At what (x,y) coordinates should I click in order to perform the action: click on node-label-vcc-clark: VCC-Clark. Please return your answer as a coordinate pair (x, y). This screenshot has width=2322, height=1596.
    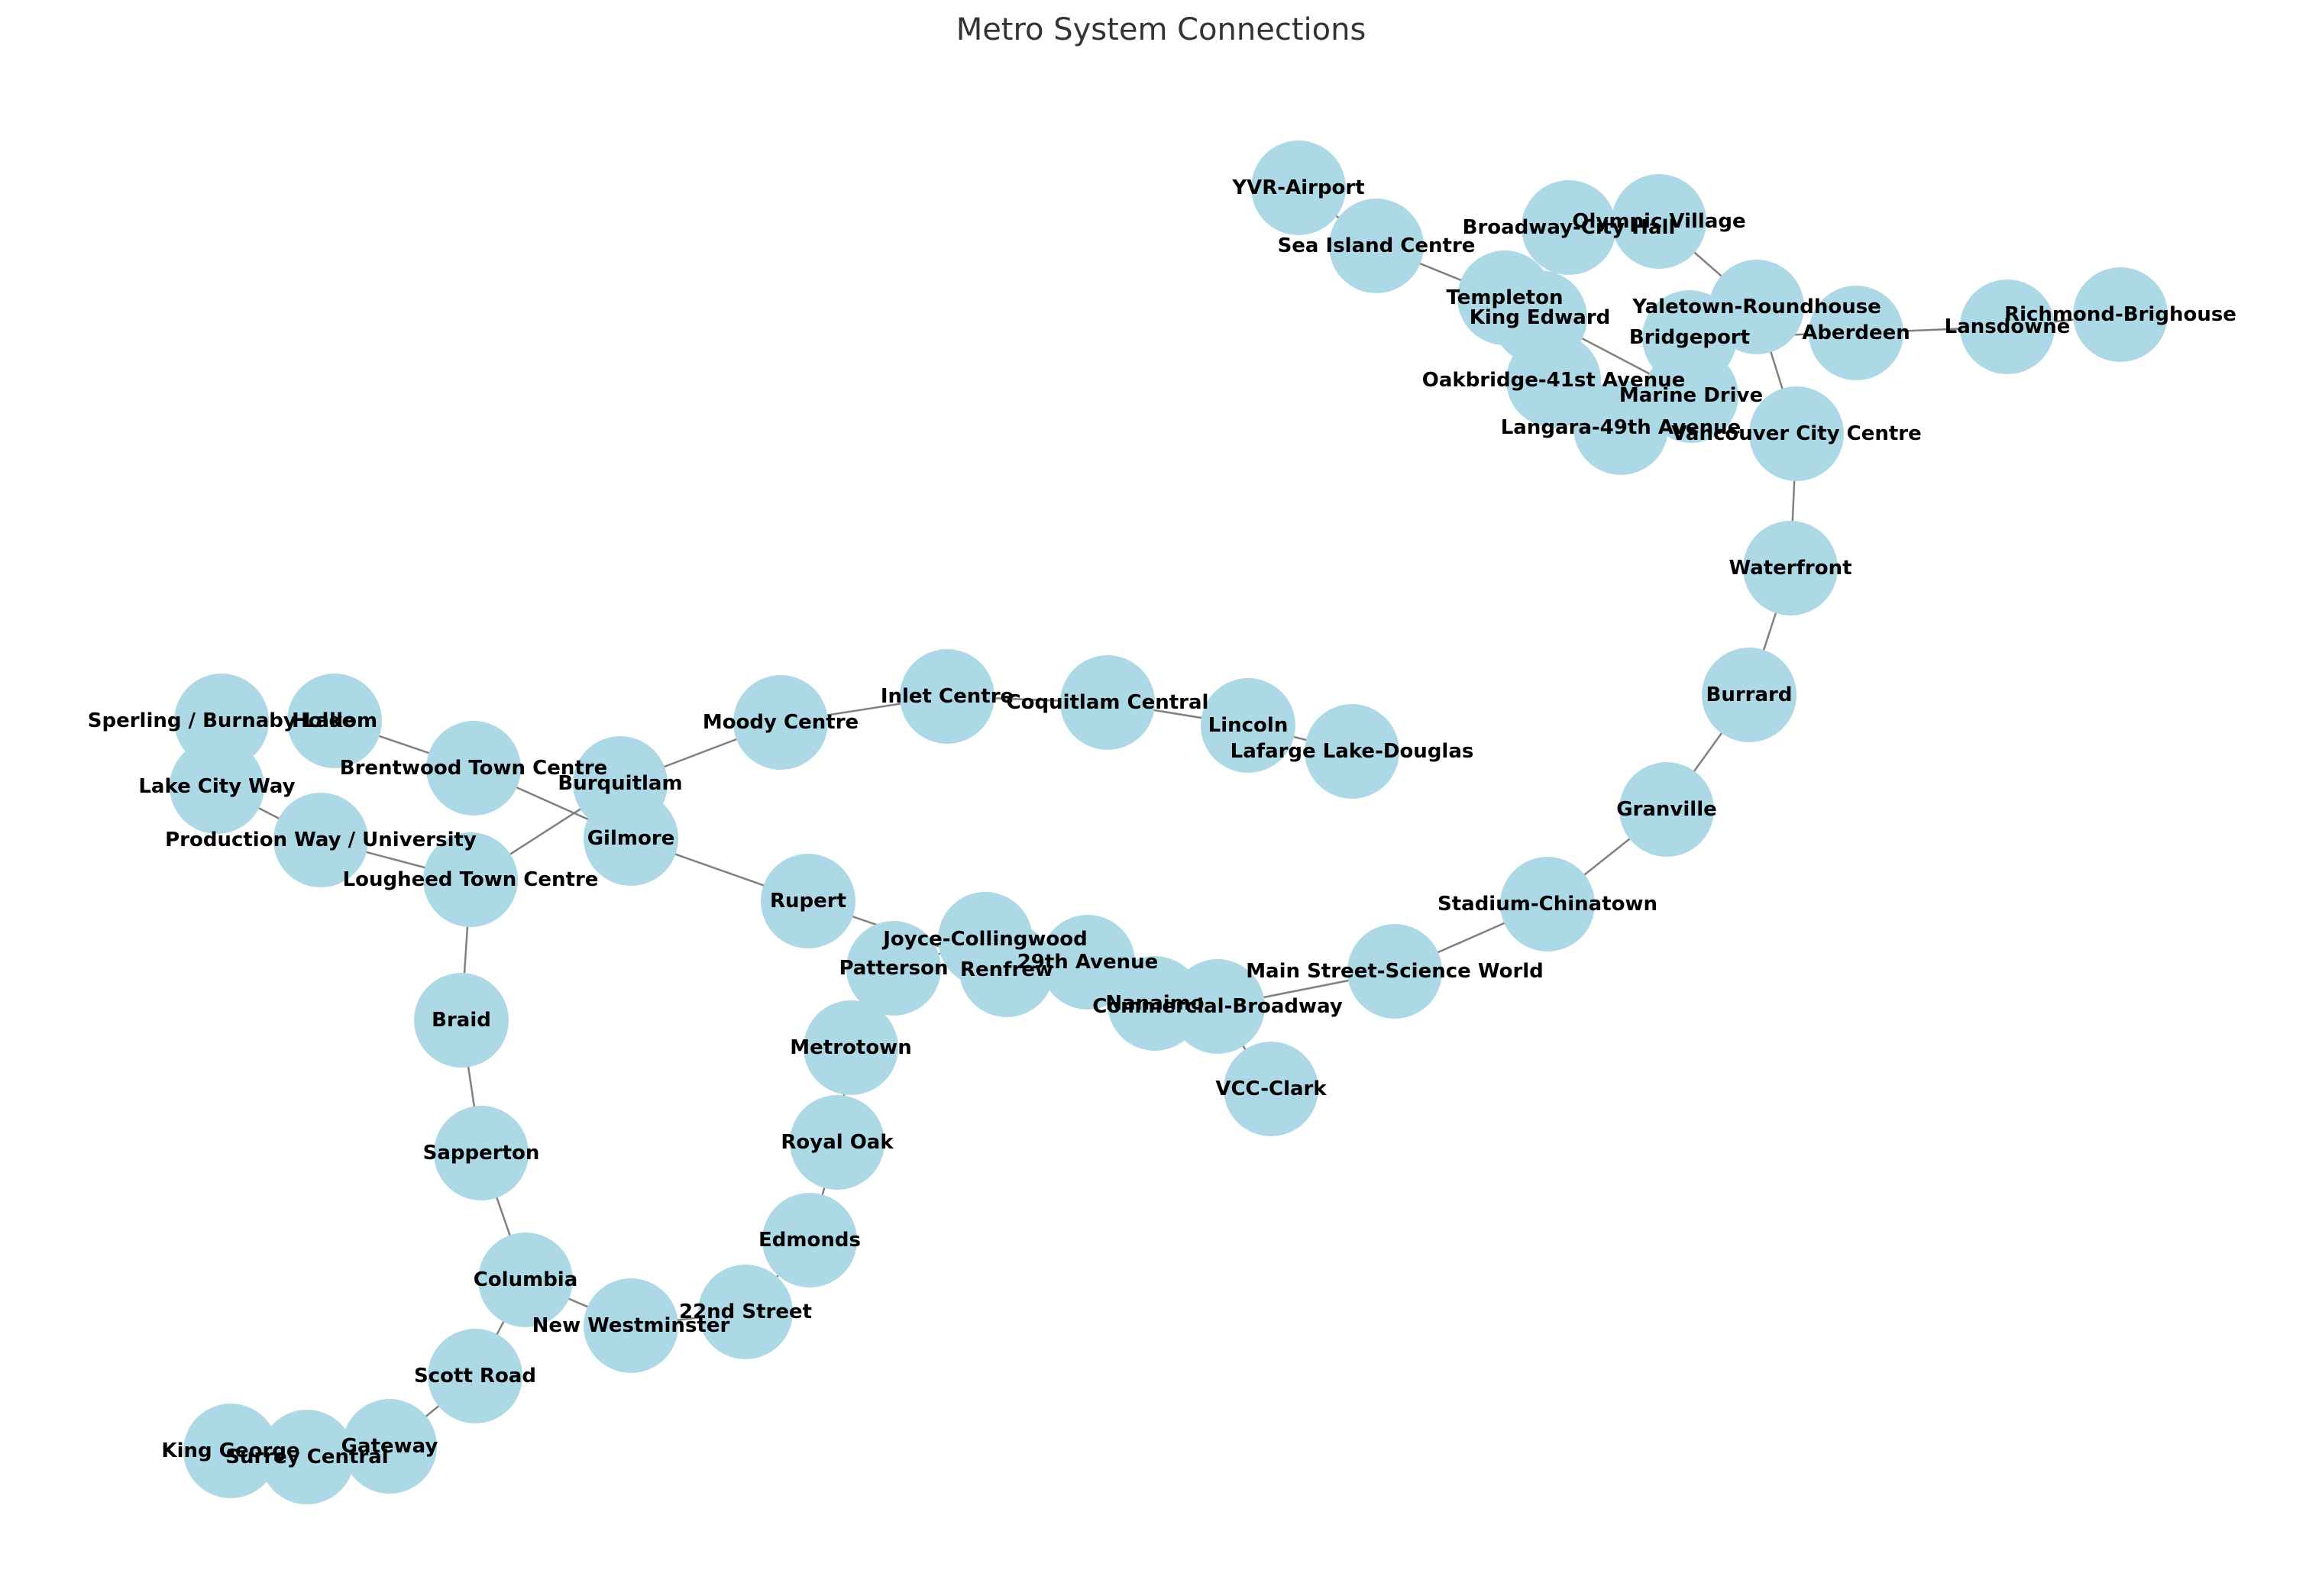
    Looking at the image, I should click on (1271, 1088).